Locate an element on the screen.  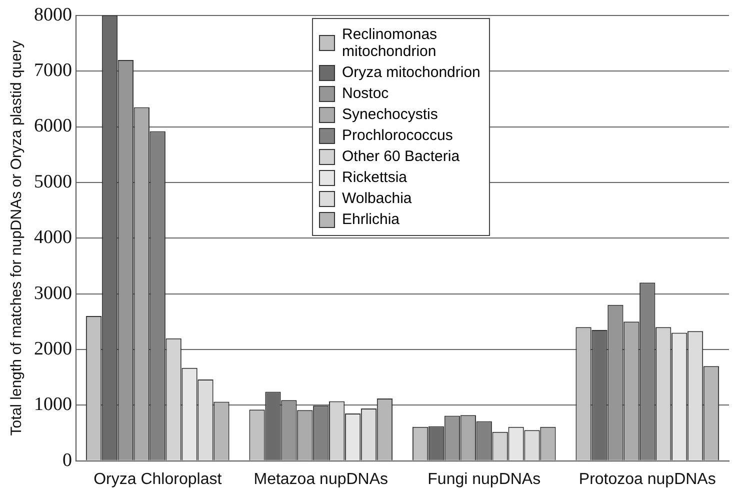
legend-label: Wolbachia is located at coordinates (377, 198).